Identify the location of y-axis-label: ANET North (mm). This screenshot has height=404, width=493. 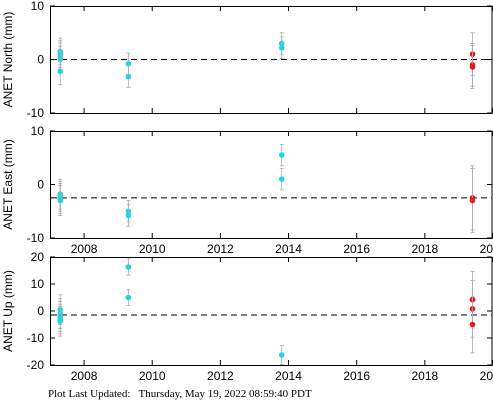
(8, 60).